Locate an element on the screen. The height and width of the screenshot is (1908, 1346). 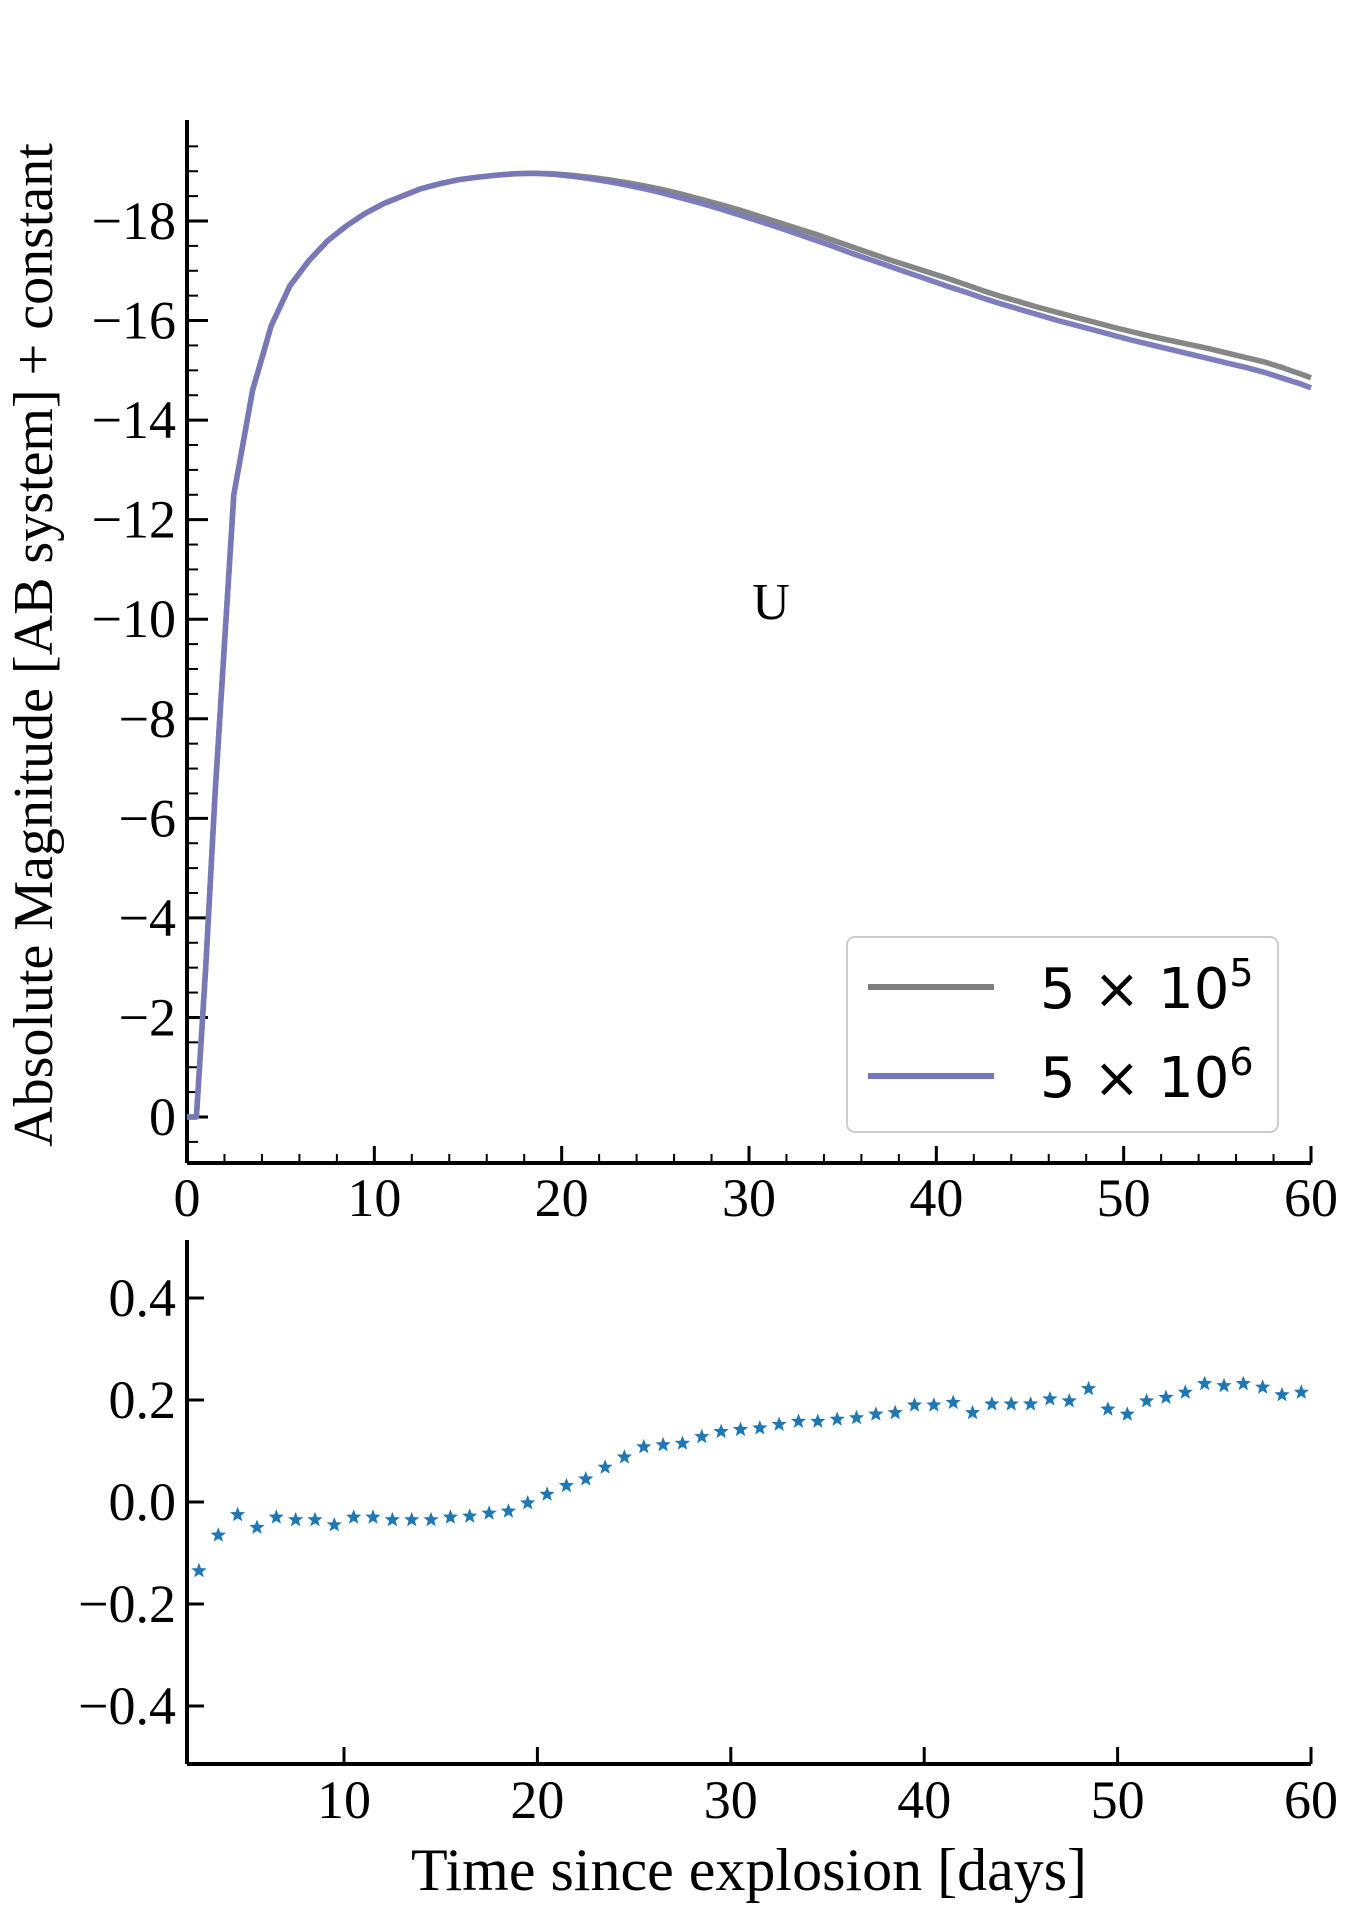
legend-label-series-1: 5 × 105 is located at coordinates (1147, 986).